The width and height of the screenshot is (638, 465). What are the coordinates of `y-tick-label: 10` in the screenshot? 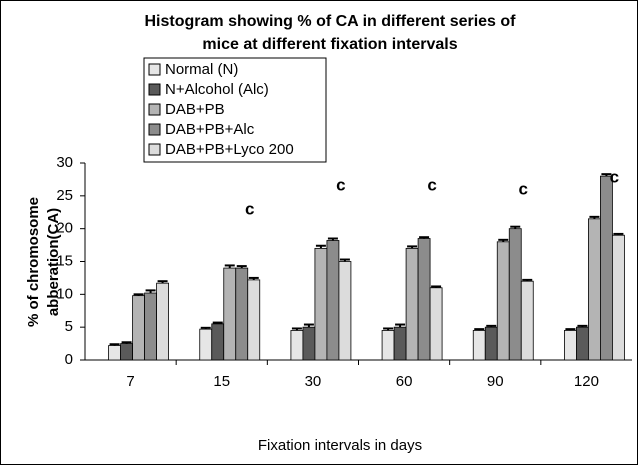 It's located at (64, 293).